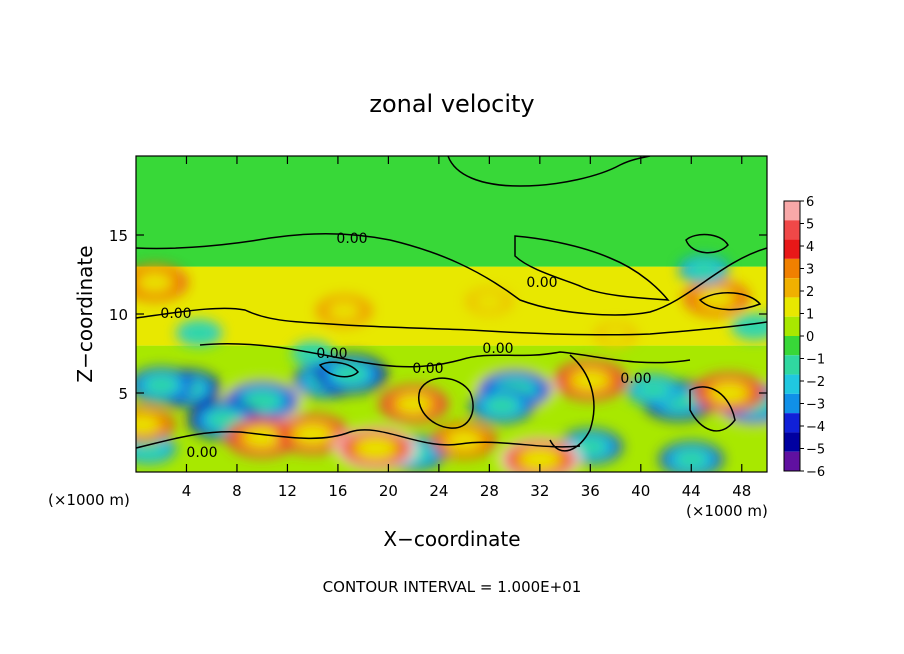 The width and height of the screenshot is (904, 654). Describe the element at coordinates (810, 292) in the screenshot. I see `colorbar-label: 2` at that location.